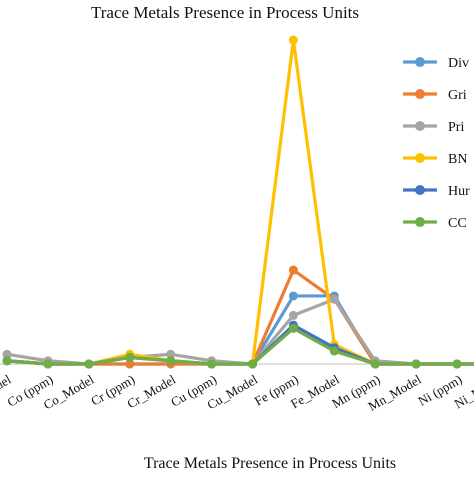 Image resolution: width=474 pixels, height=479 pixels. I want to click on x-axis-title: Trace Metals Presence in Process Units, so click(270, 463).